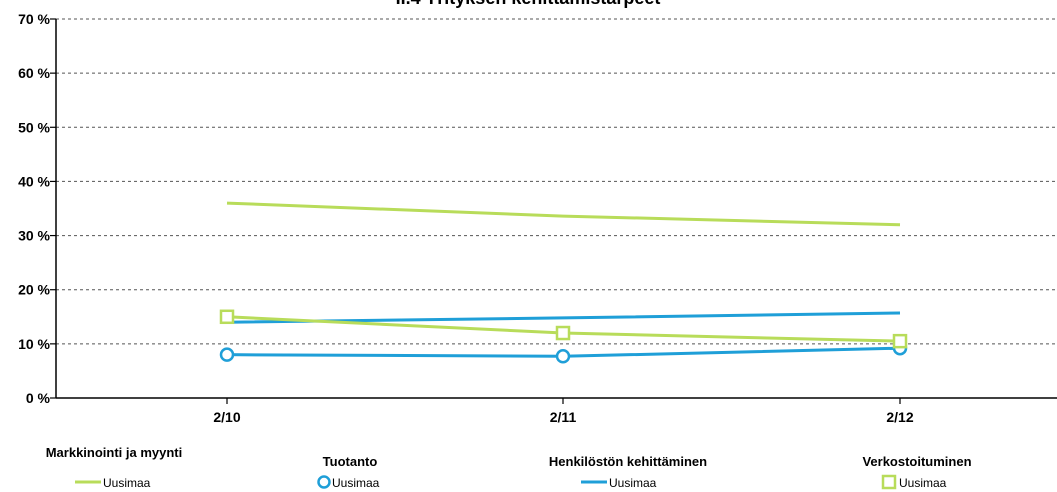 The width and height of the screenshot is (1057, 492). What do you see at coordinates (38, 398) in the screenshot?
I see `y-tick-label: 0 %` at bounding box center [38, 398].